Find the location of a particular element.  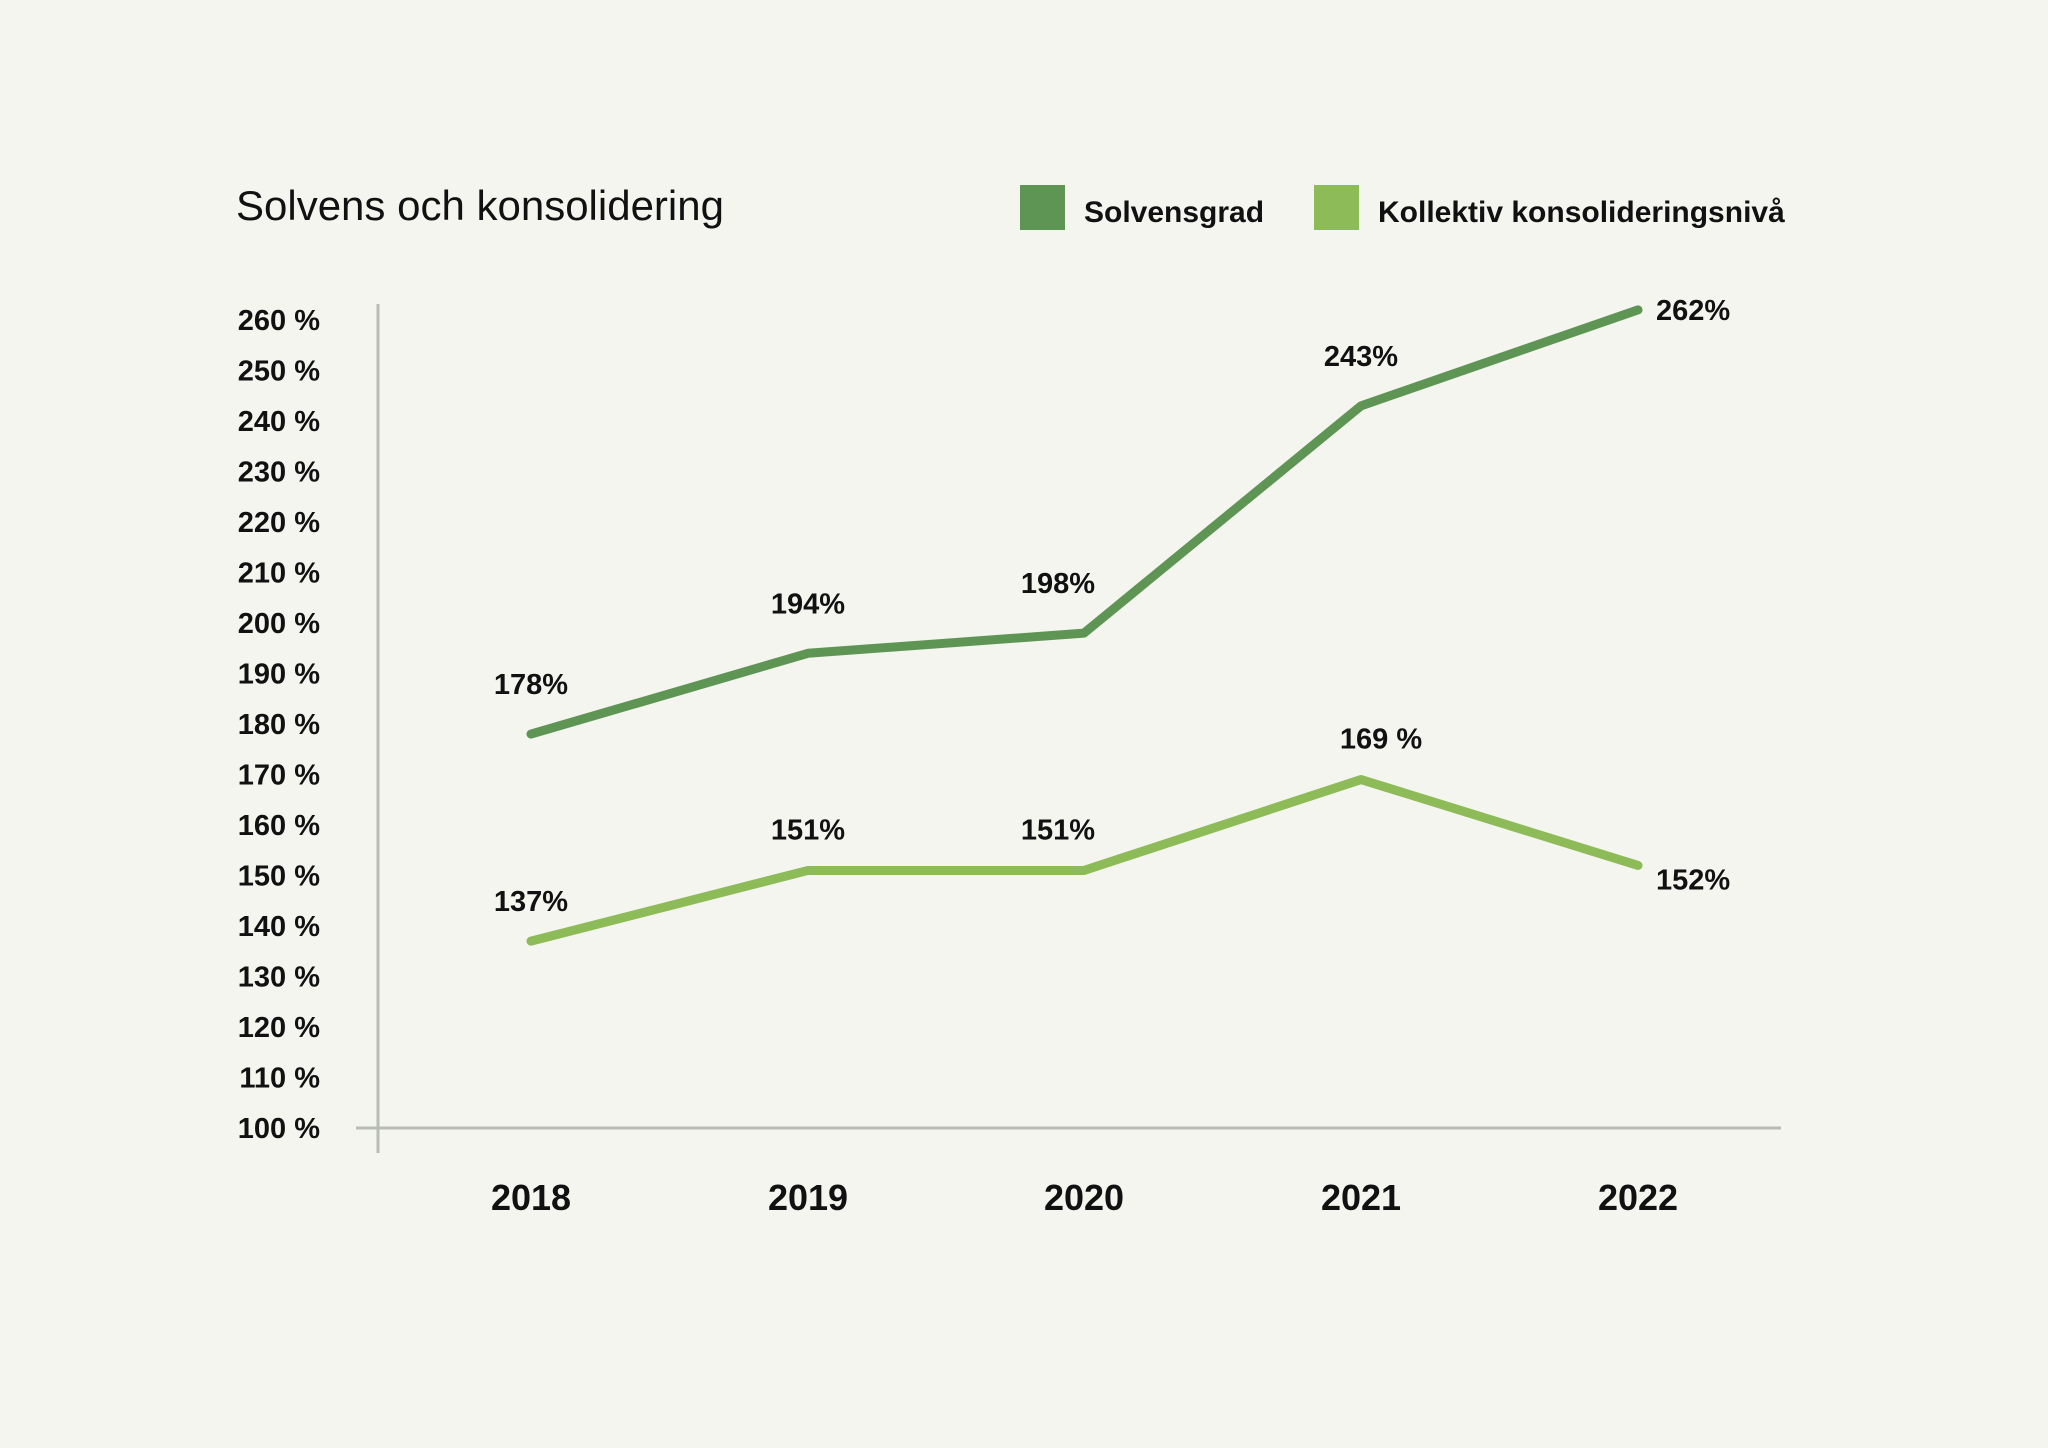

y-tick-label: 110 % is located at coordinates (279, 1079).